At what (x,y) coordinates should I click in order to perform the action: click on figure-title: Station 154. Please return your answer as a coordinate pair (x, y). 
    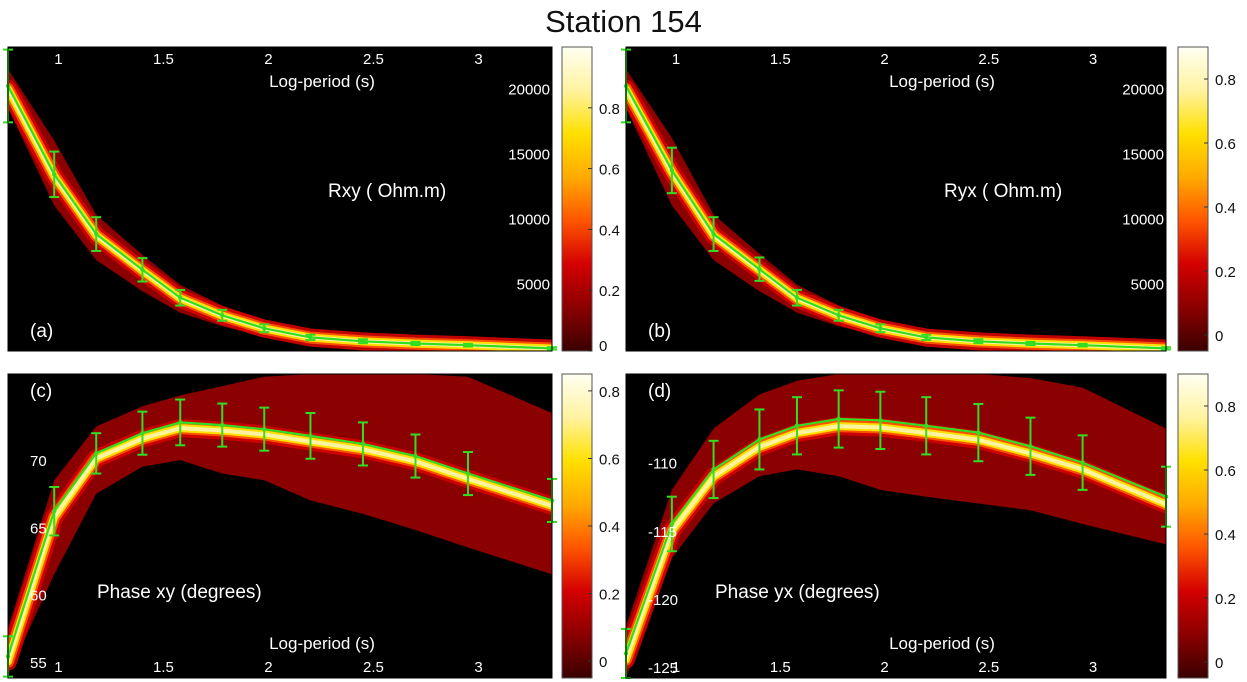
    Looking at the image, I should click on (623, 21).